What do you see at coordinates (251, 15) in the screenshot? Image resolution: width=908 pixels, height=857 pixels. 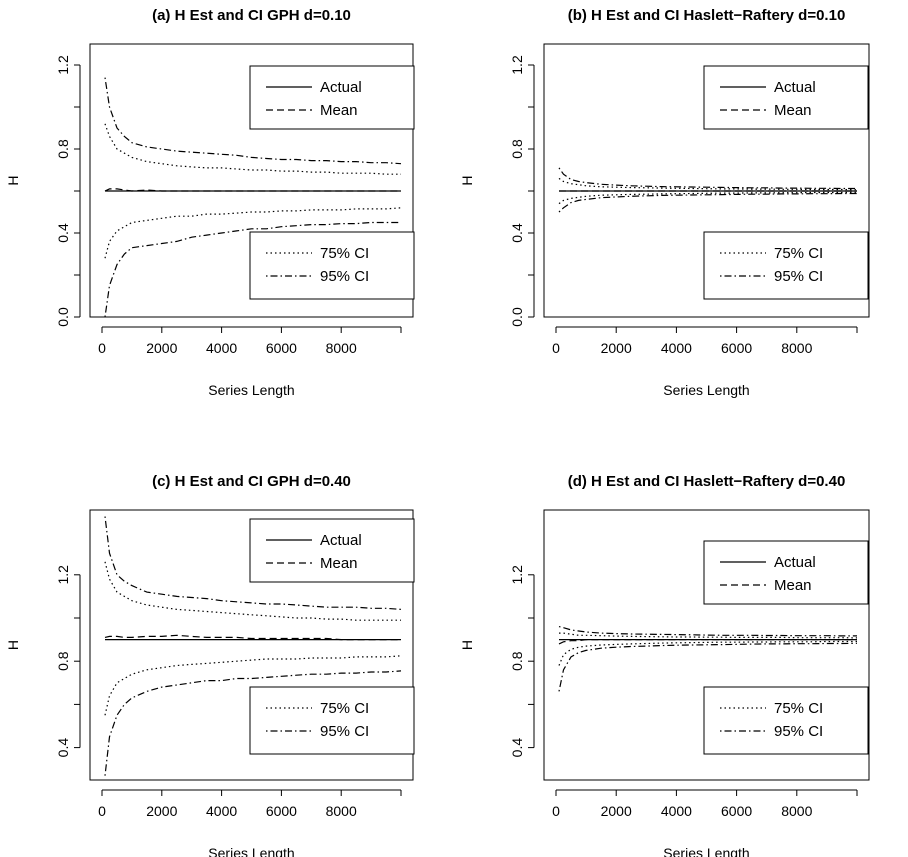 I see `chart-title: (a) H Est and CI GPH d=0.10` at bounding box center [251, 15].